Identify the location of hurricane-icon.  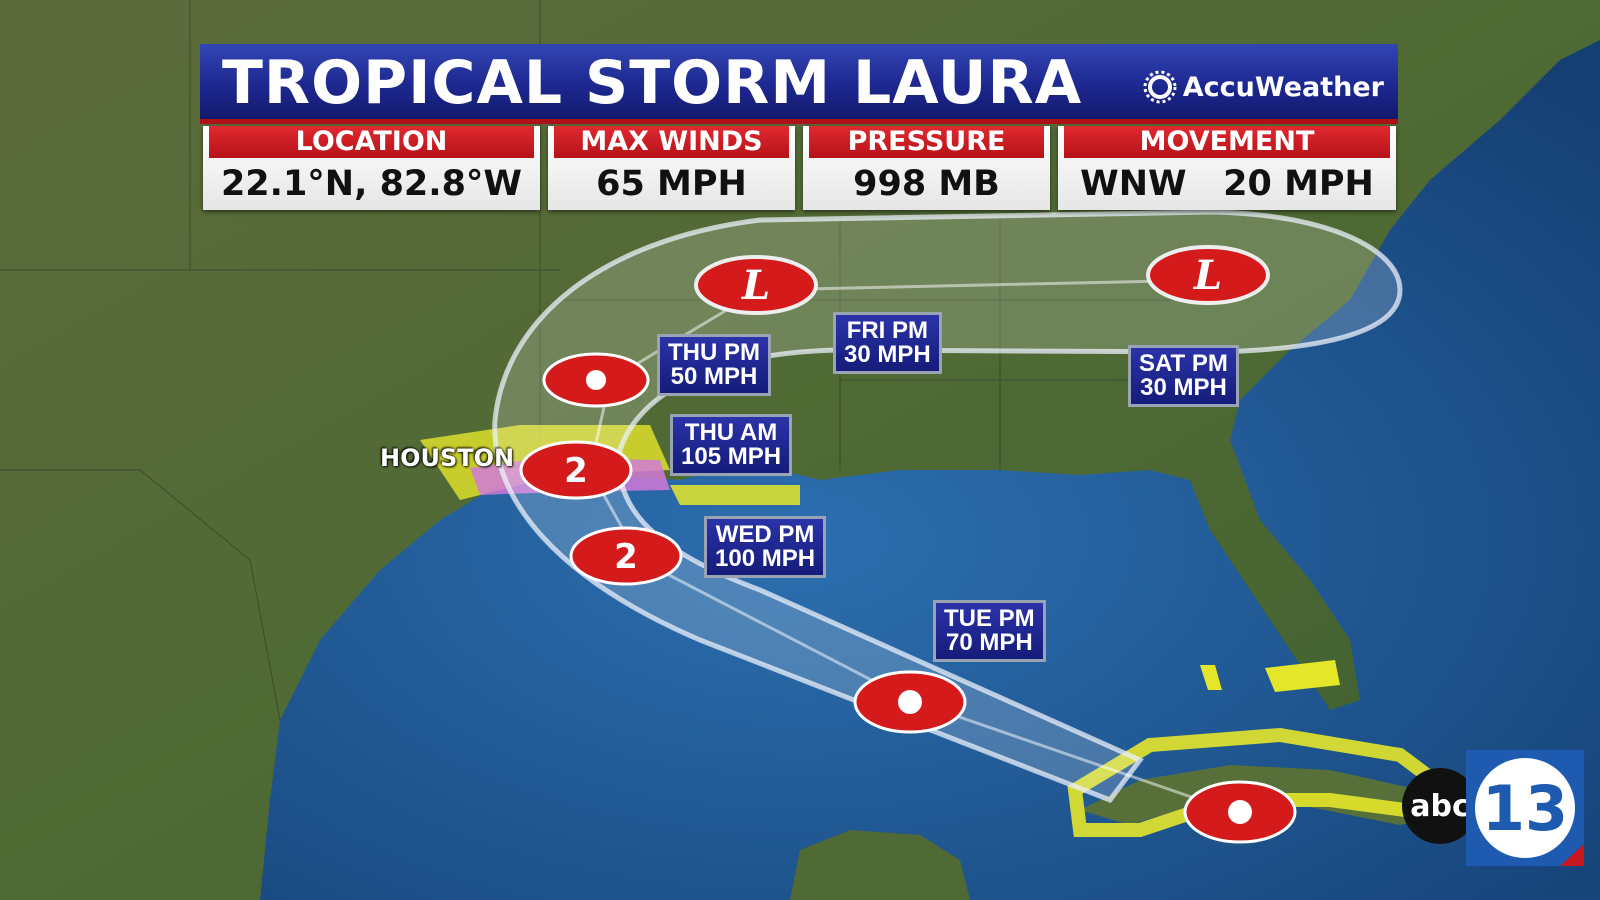
(1240, 812).